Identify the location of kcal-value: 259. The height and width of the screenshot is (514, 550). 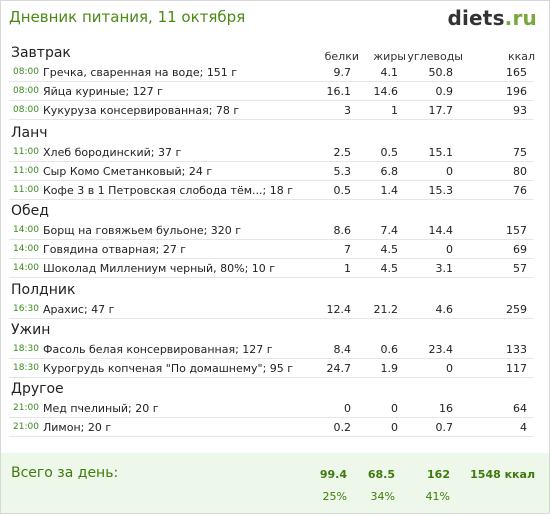
(516, 309).